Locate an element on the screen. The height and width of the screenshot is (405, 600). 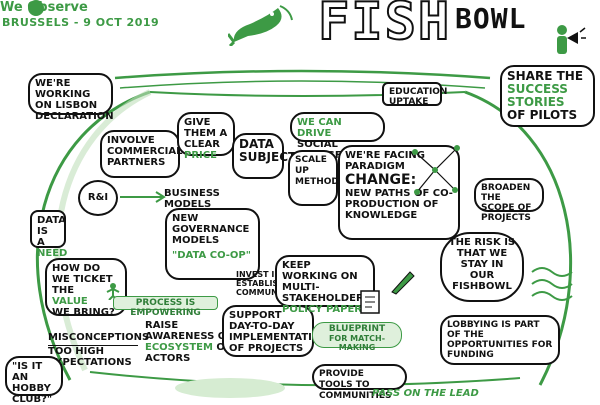
event-line: BRUSSELS - 9 OCT 2019 is located at coordinates (81, 22).